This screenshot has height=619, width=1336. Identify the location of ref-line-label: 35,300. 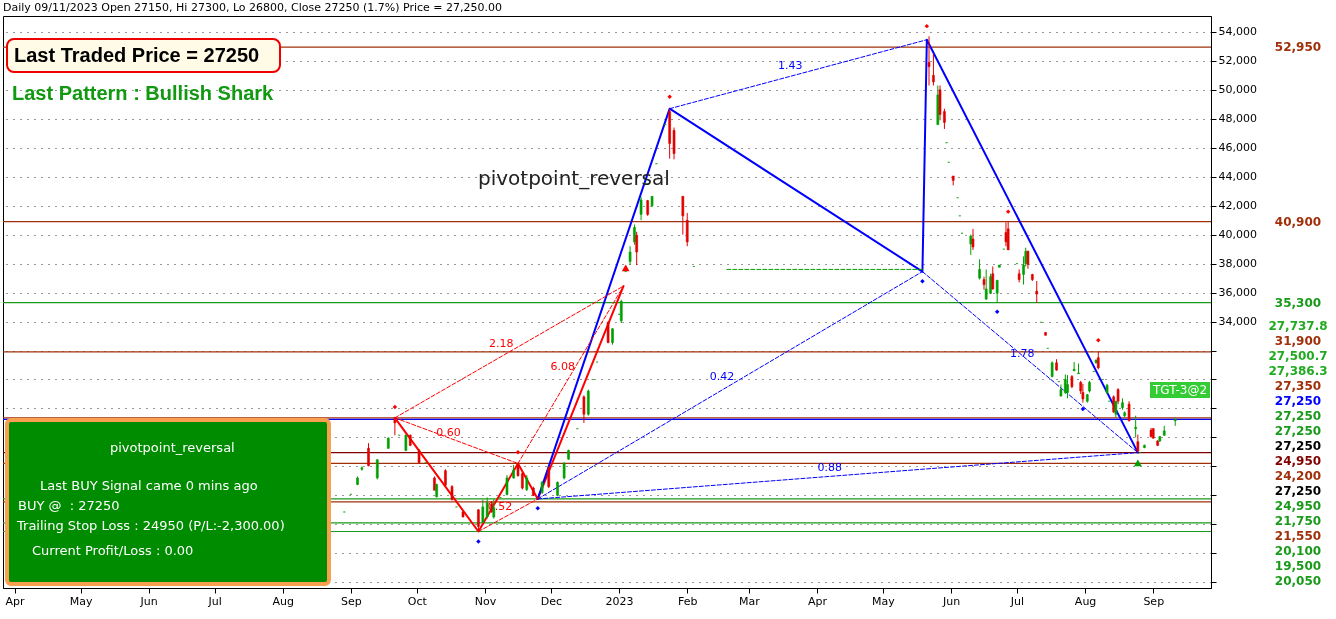
(1298, 302).